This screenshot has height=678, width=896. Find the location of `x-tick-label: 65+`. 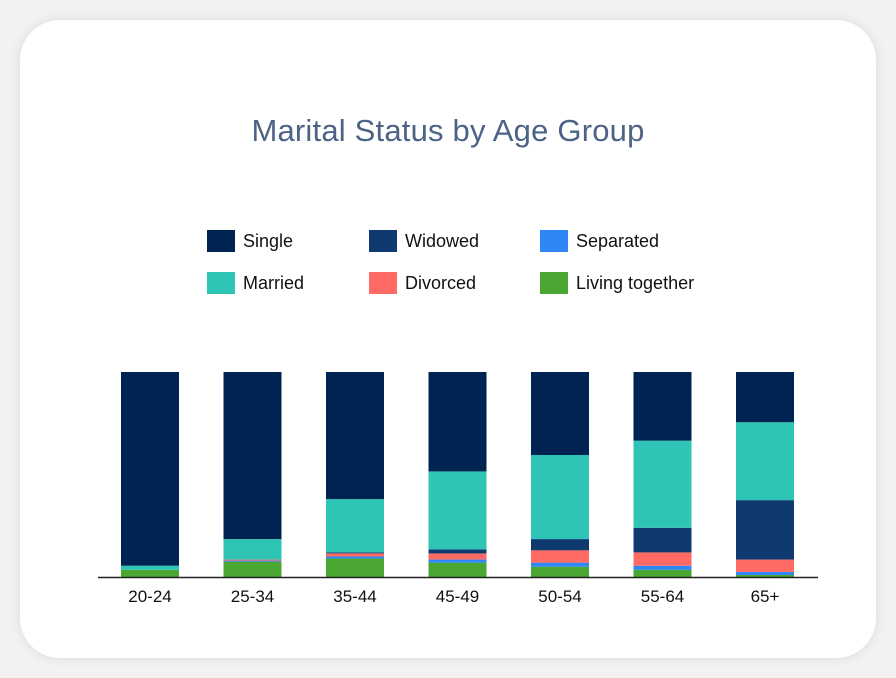

x-tick-label: 65+ is located at coordinates (765, 596).